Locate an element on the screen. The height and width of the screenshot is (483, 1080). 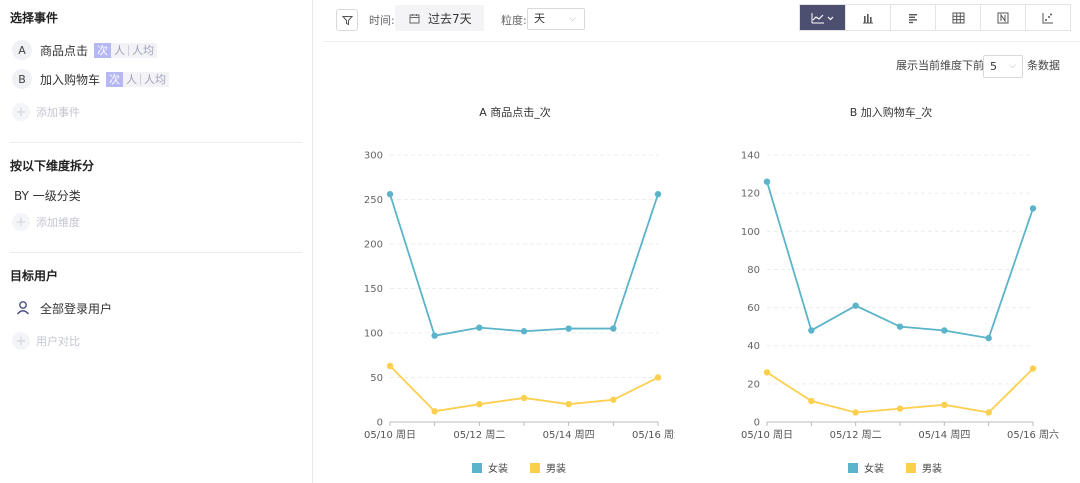
view-bar-chart-button is located at coordinates (868, 17).